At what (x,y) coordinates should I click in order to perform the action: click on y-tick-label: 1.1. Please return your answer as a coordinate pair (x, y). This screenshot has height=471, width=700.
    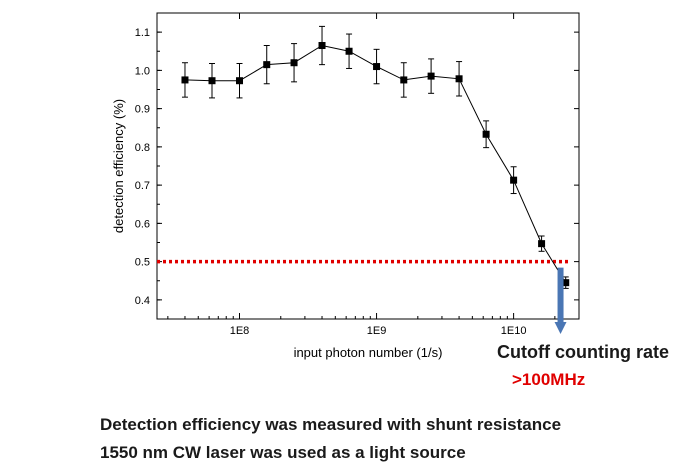
    Looking at the image, I should click on (142, 33).